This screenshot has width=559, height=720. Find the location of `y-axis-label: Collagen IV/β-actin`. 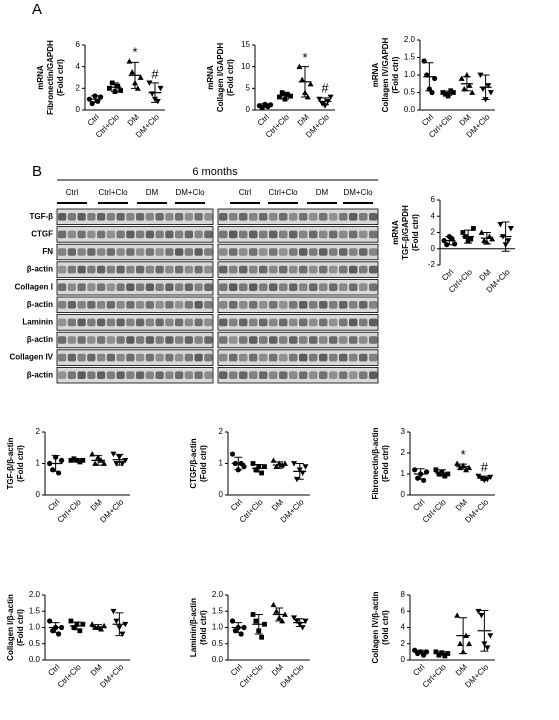

y-axis-label: Collagen IV/β-actin is located at coordinates (375, 627).